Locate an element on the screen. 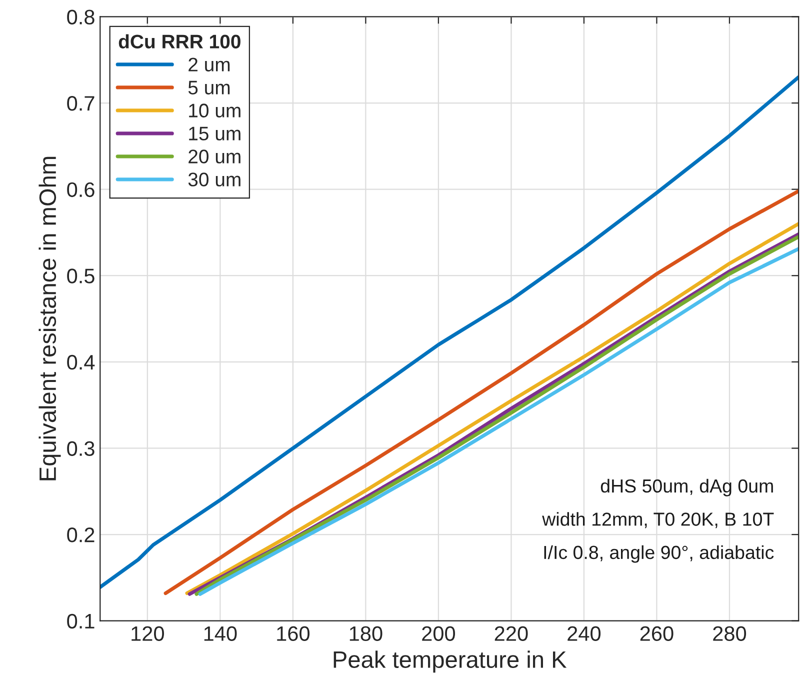  legend-label: 30 um is located at coordinates (214, 179).